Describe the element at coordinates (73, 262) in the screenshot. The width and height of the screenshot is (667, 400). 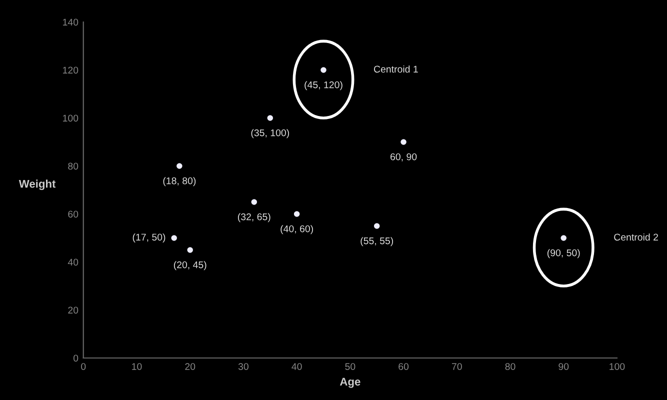
I see `y-tick-label: 40` at that location.